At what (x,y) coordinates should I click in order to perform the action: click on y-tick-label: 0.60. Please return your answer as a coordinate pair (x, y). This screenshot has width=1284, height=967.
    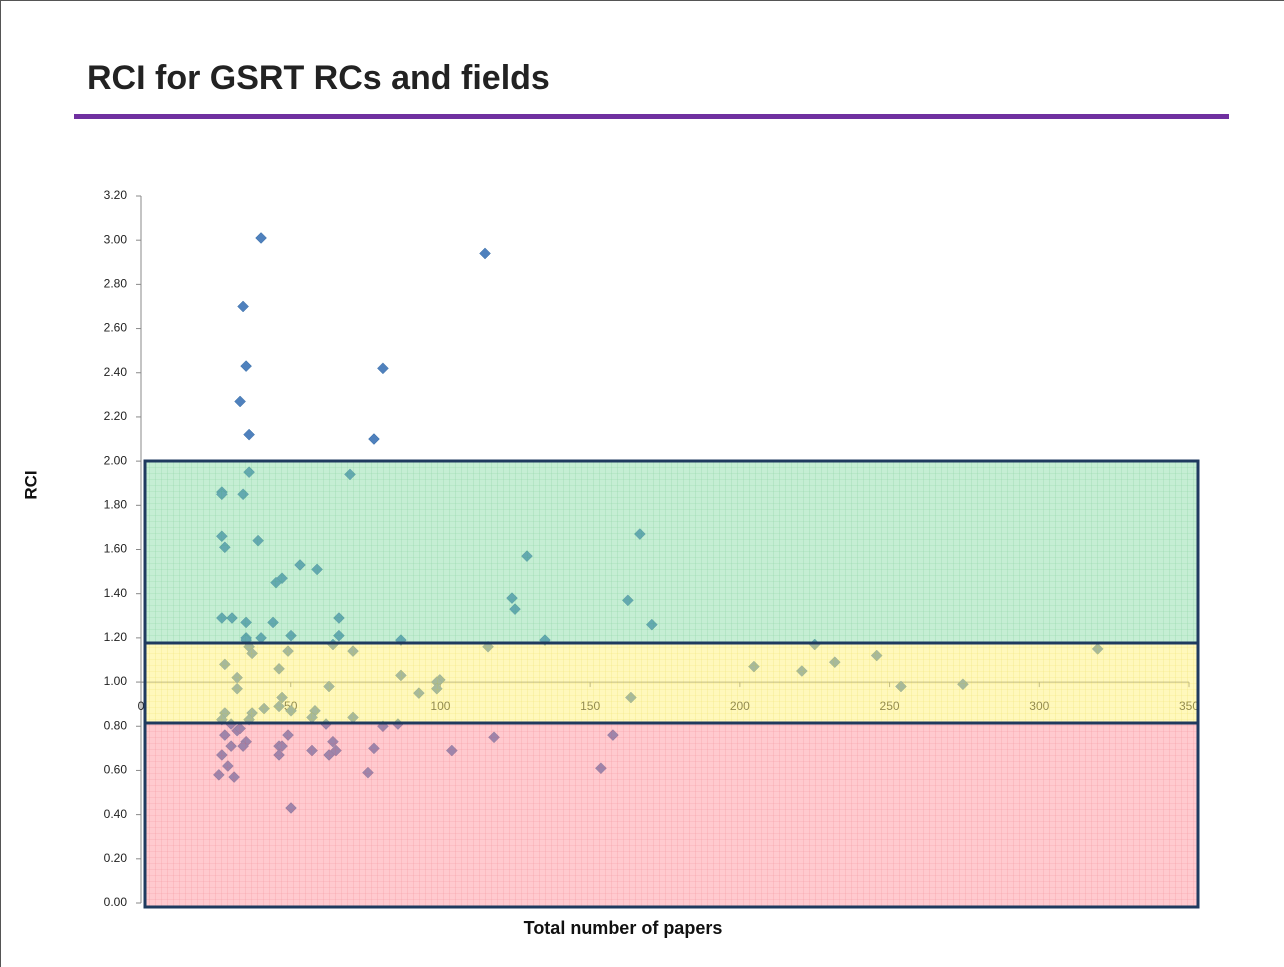
    Looking at the image, I should click on (116, 770).